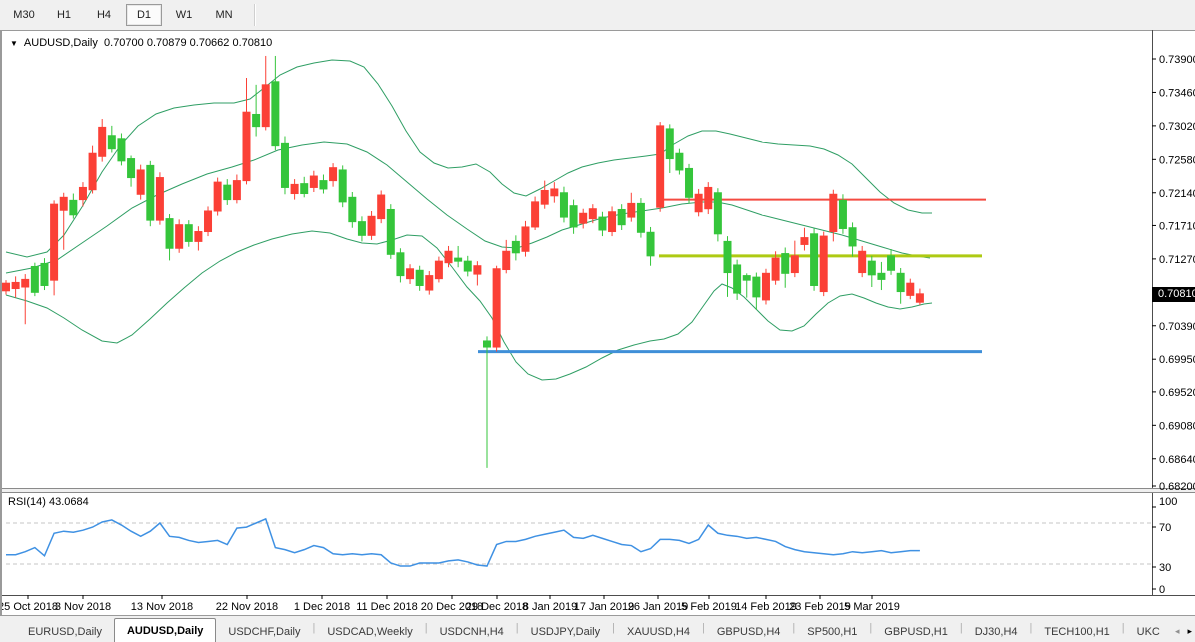  What do you see at coordinates (1177, 60) in the screenshot?
I see `svg-text: 0.73900` at bounding box center [1177, 60].